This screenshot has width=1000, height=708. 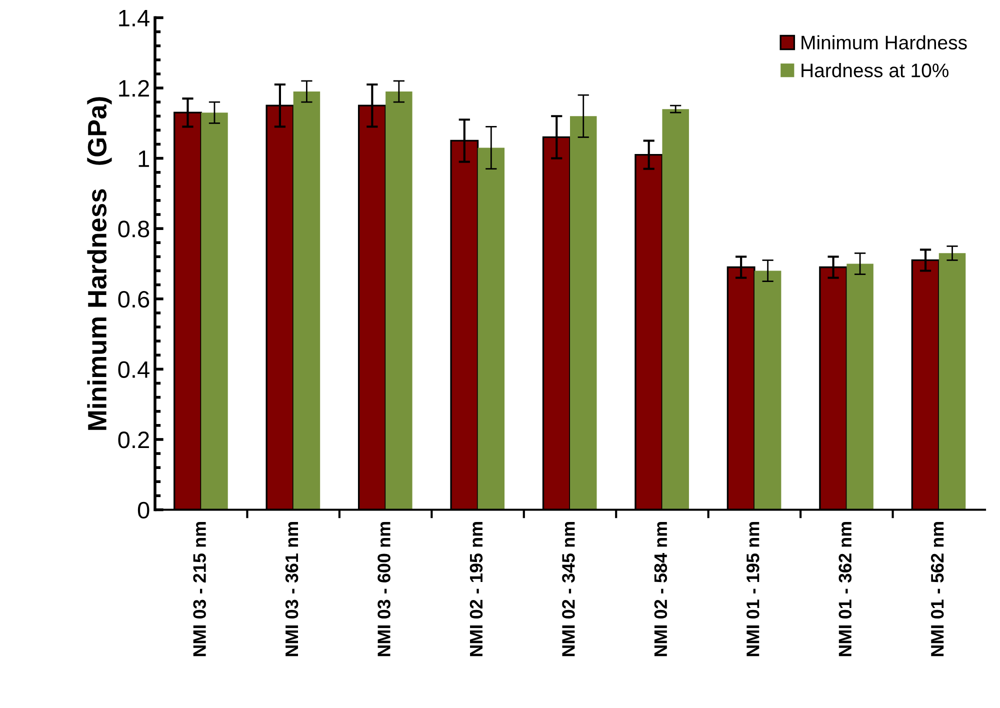 I want to click on x-tick-label: NMI 02 - 584 nm, so click(x=661, y=589).